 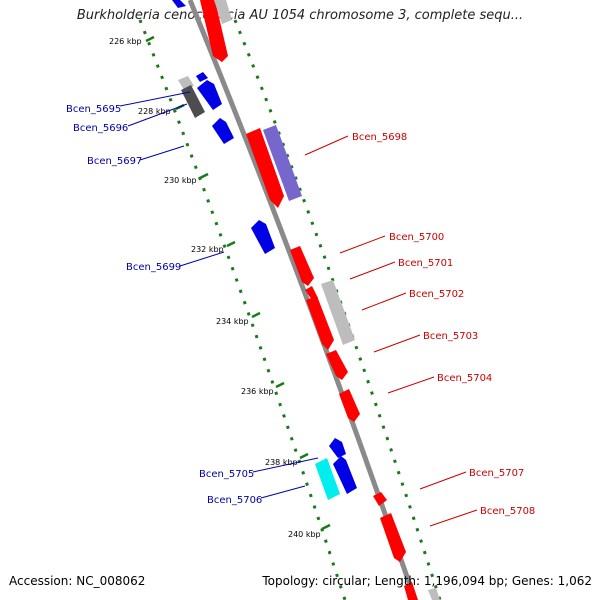 I want to click on gene-label-bcen-5695: Bcen_5695, so click(x=93, y=109).